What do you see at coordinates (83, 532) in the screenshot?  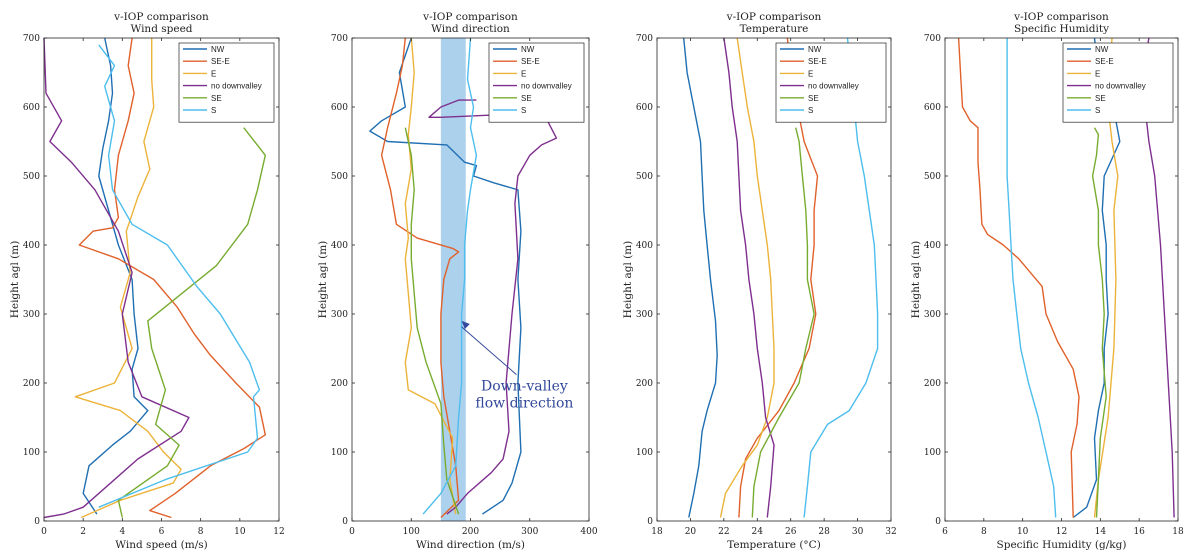 I see `x-tick-label: 2` at bounding box center [83, 532].